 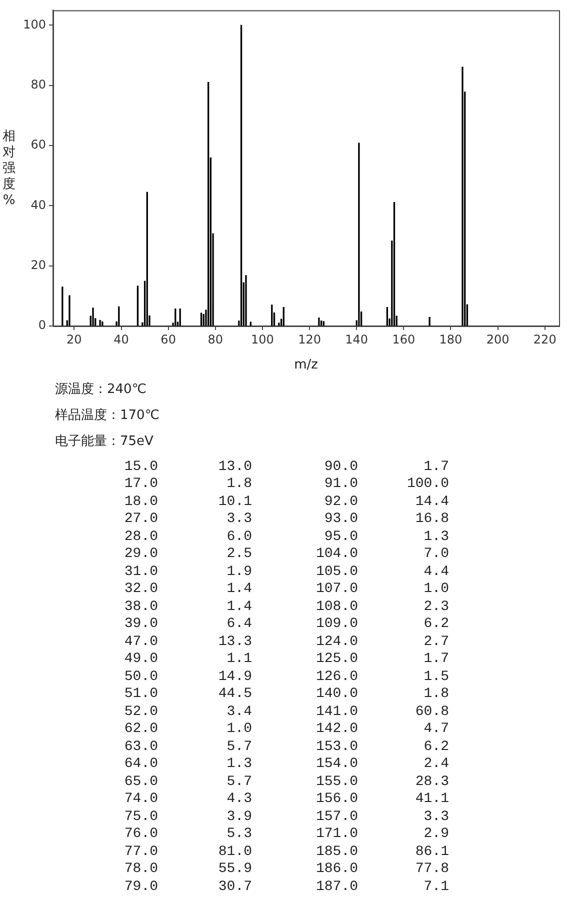 What do you see at coordinates (234, 851) in the screenshot?
I see `text: 81.0` at bounding box center [234, 851].